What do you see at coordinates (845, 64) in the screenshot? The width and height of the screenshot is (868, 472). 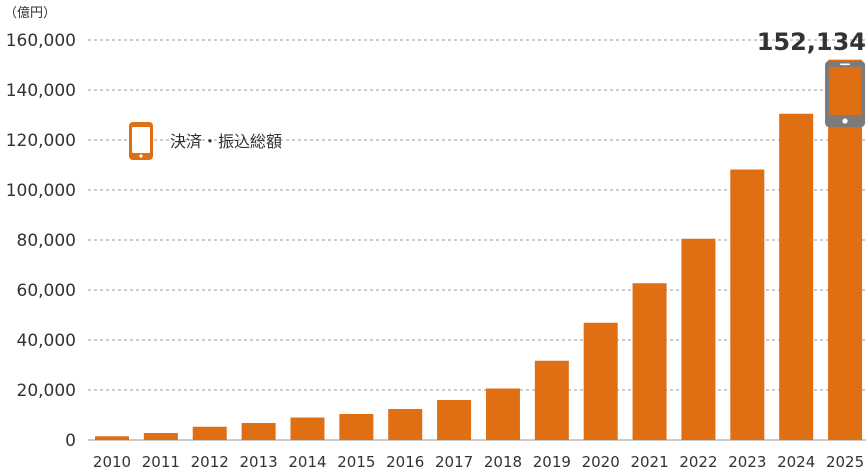 I see `phone-frame-speaker` at bounding box center [845, 64].